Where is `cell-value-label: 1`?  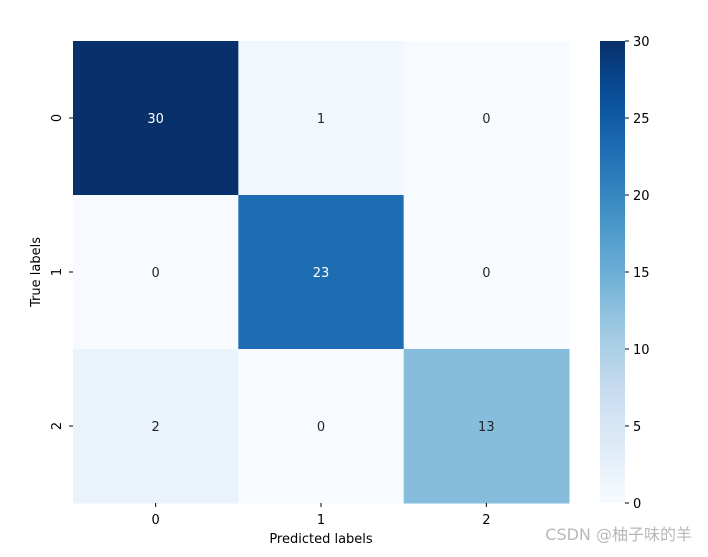
cell-value-label: 1 is located at coordinates (321, 119).